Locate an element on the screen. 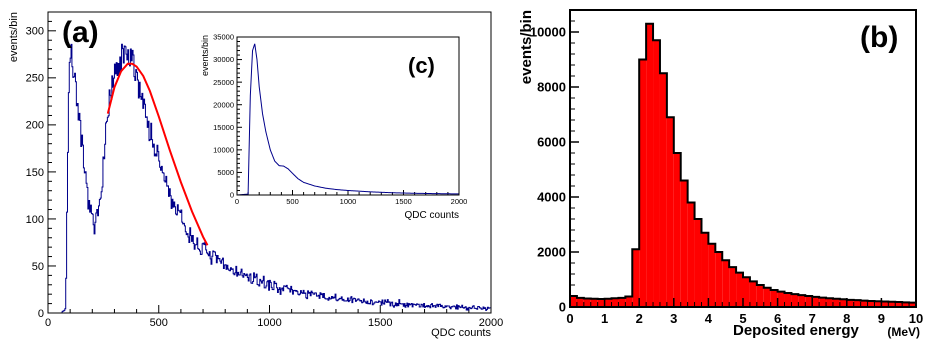 The width and height of the screenshot is (925, 341). panel-c-y-tick-label: 5000 is located at coordinates (225, 172).